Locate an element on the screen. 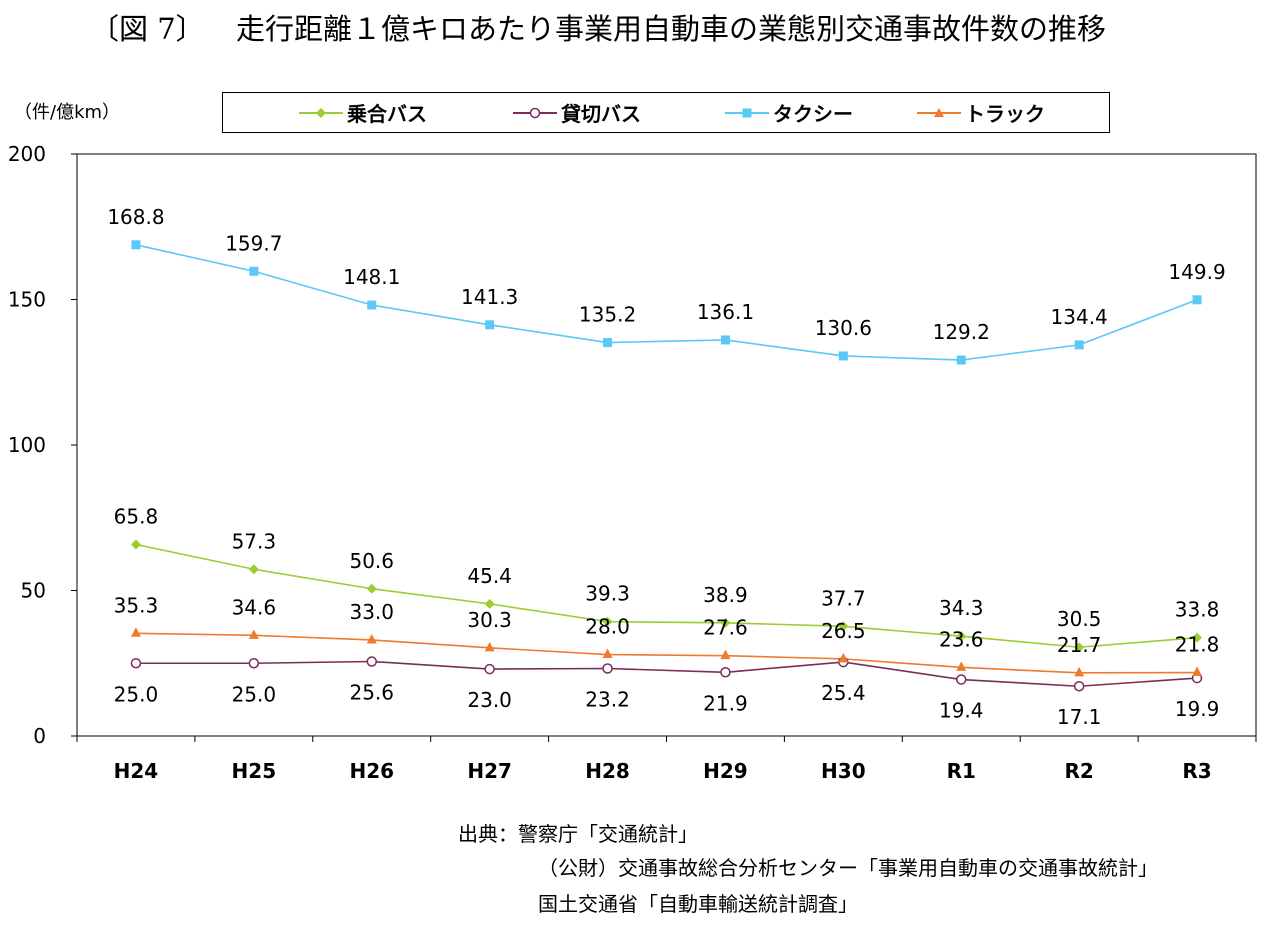 The width and height of the screenshot is (1280, 928). data-label: 135.2 is located at coordinates (607, 315).